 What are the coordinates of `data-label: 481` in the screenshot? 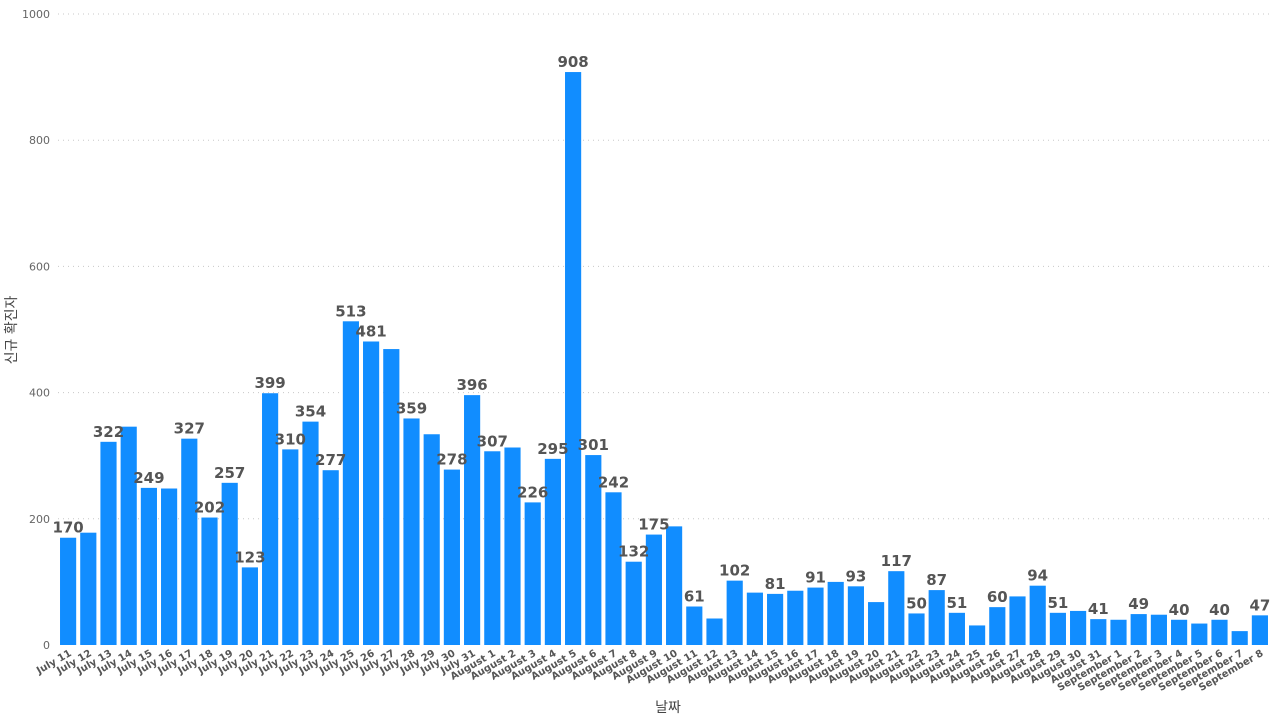 It's located at (370, 331).